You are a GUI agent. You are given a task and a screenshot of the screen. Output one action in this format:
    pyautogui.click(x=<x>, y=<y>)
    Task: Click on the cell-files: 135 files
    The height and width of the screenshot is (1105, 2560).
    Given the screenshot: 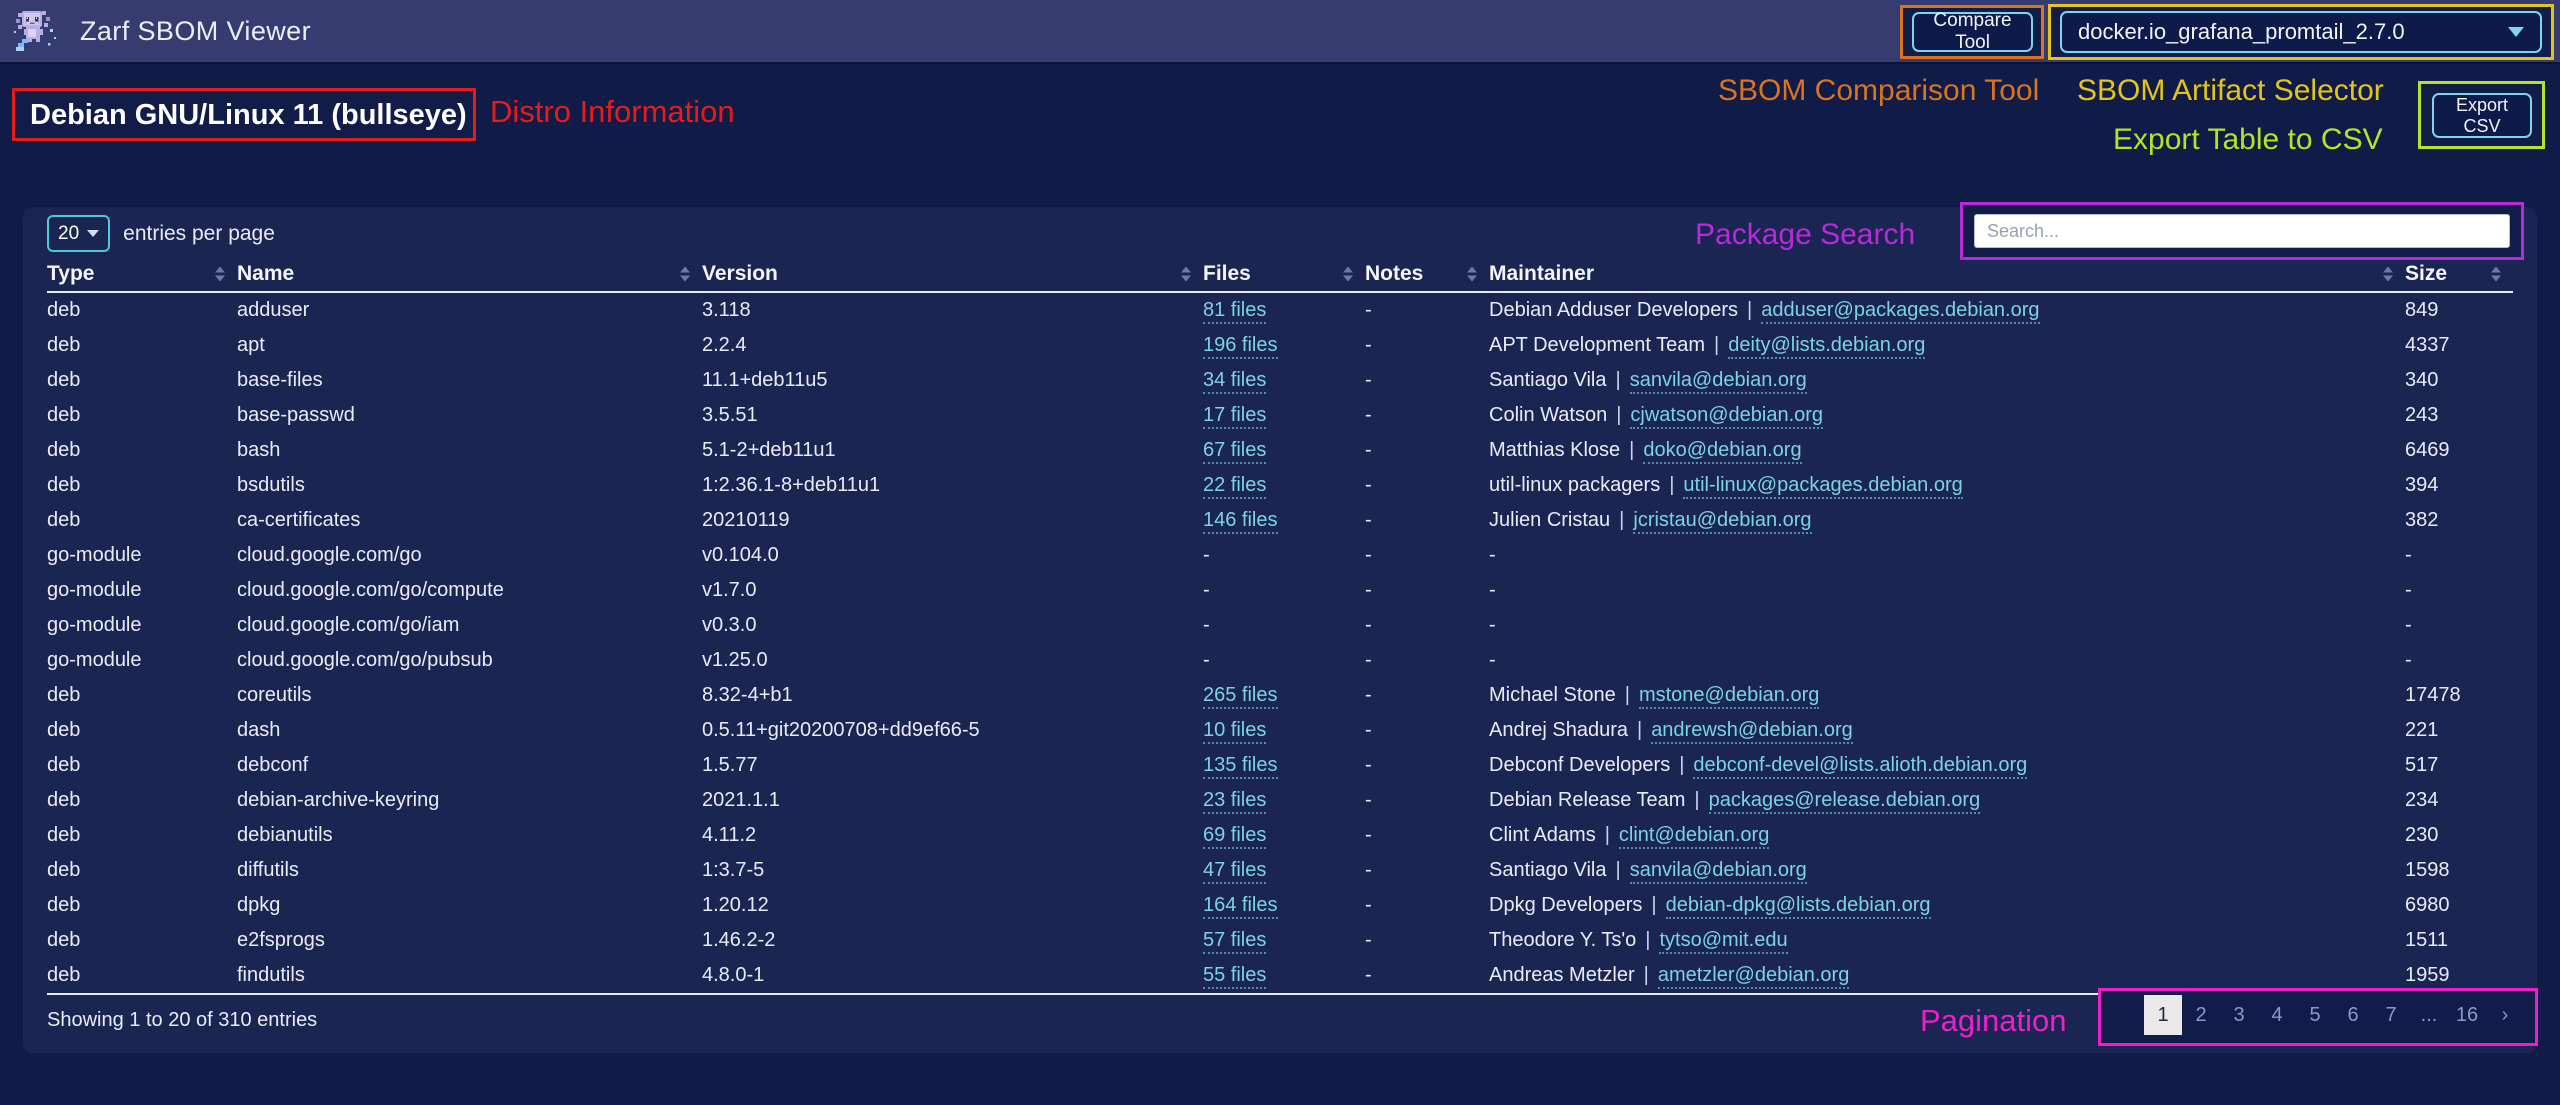 What is the action you would take?
    pyautogui.click(x=1284, y=765)
    